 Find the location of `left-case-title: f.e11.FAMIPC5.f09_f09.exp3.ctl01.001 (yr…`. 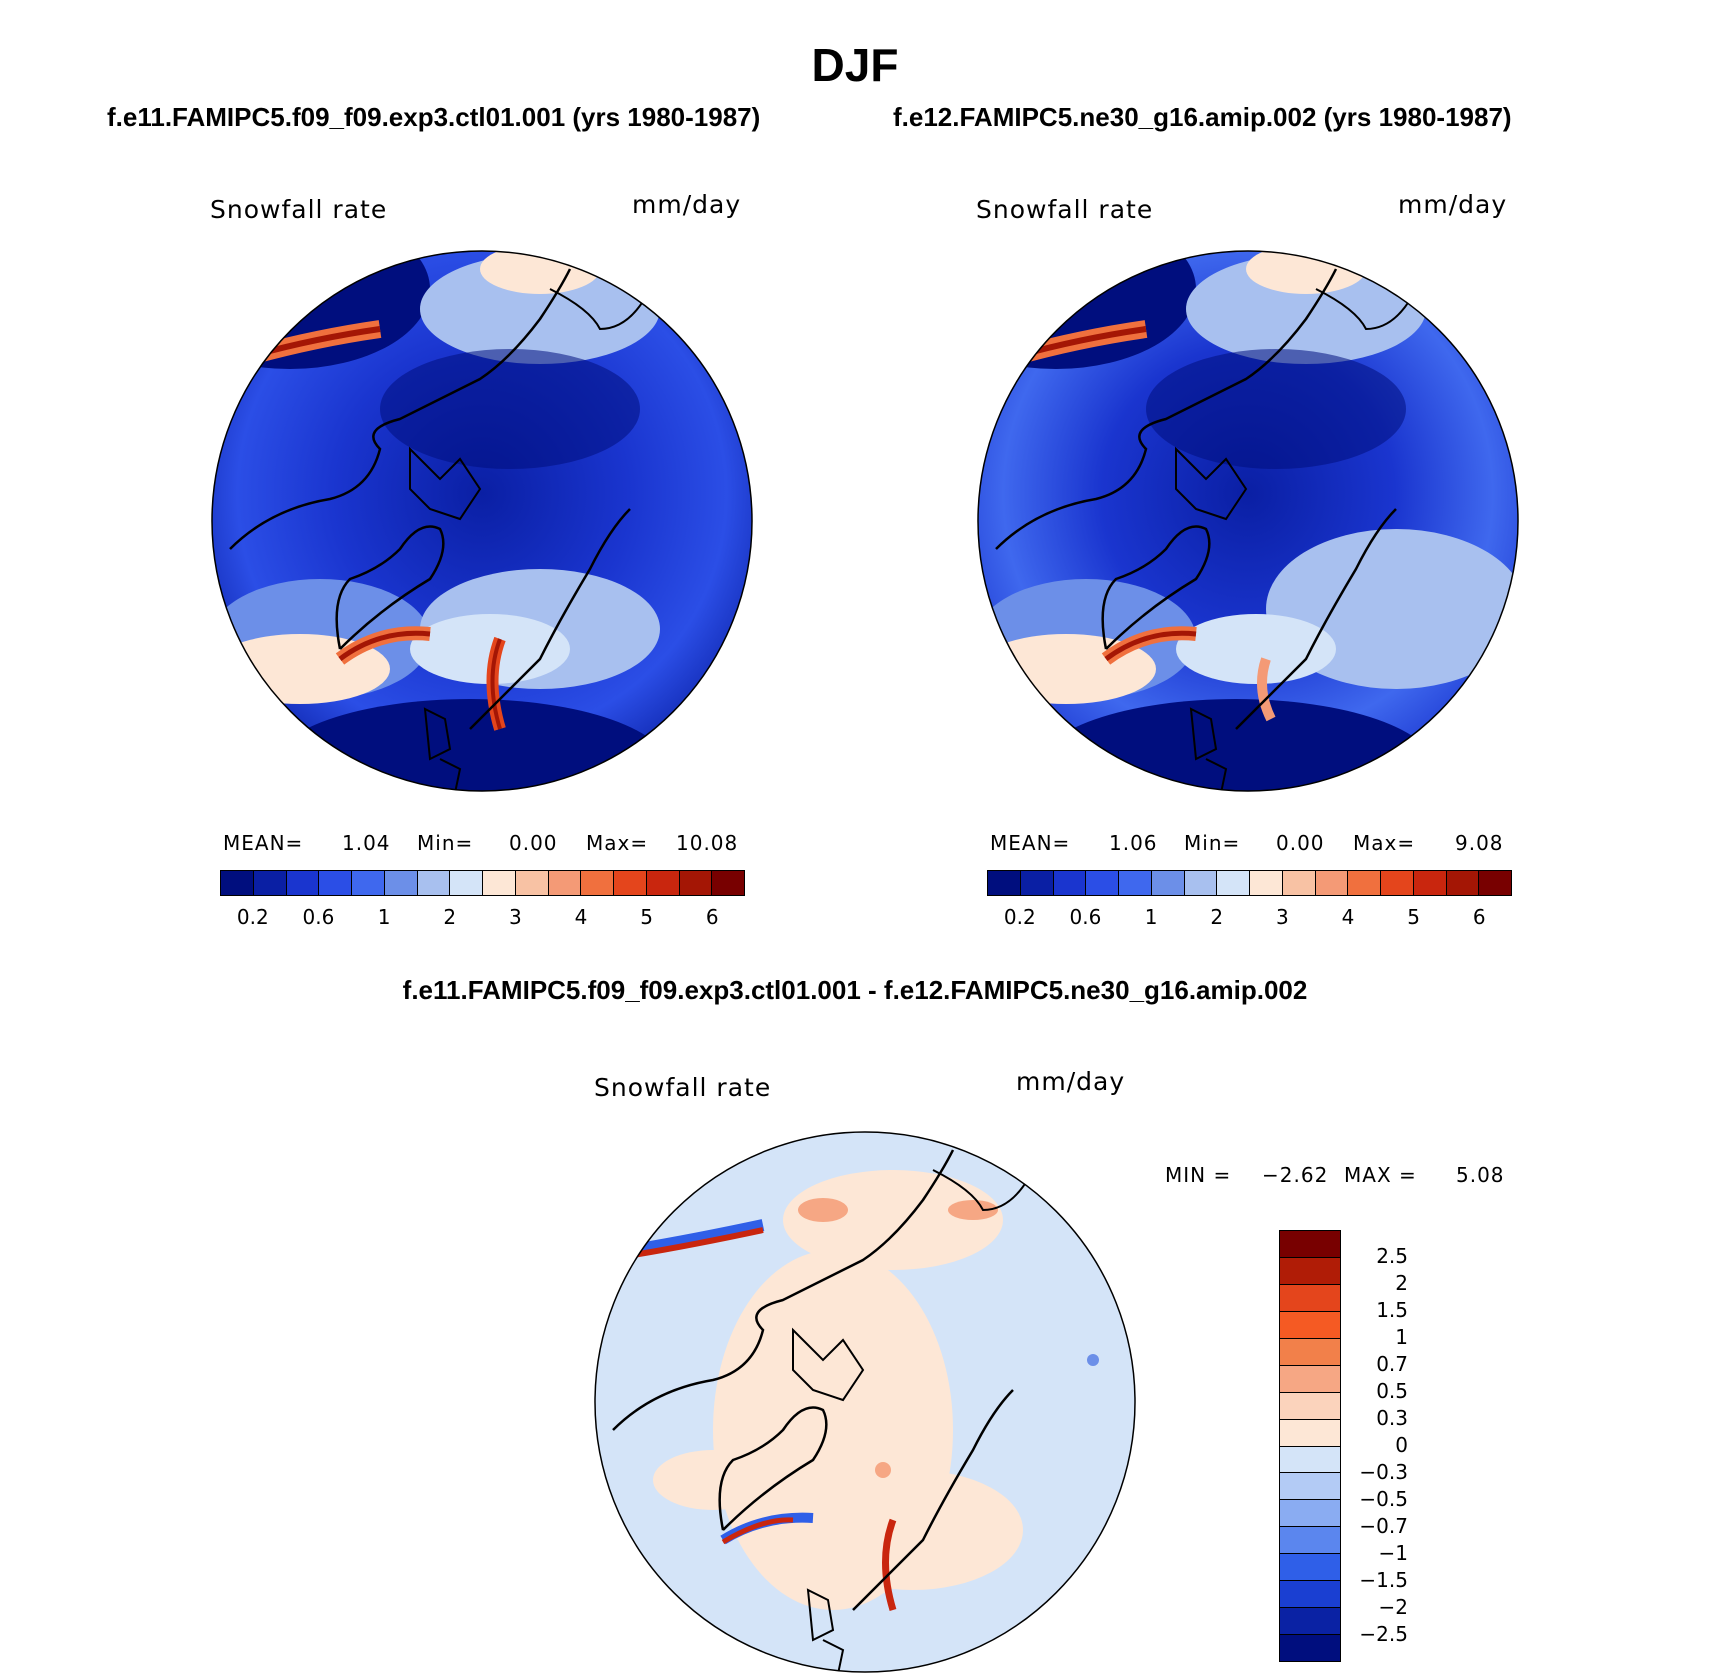

left-case-title: f.e11.FAMIPC5.f09_f09.exp3.ctl01.001 (yr… is located at coordinates (434, 117).